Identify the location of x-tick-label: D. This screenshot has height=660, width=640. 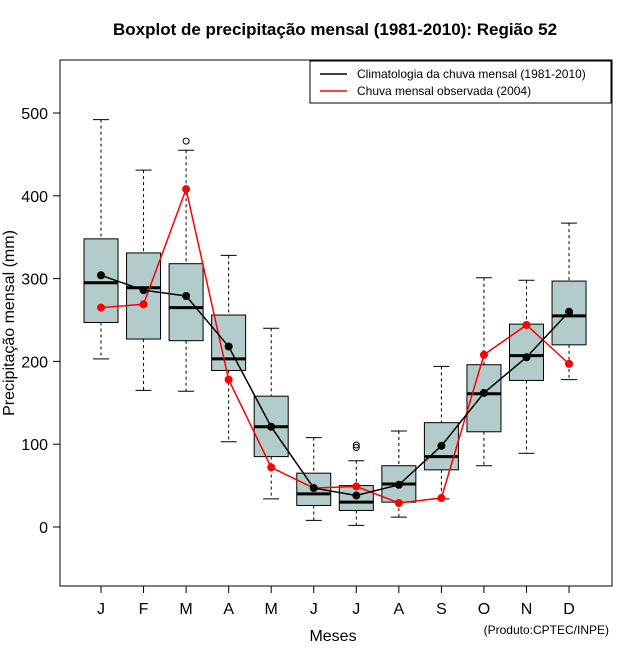
(569, 609).